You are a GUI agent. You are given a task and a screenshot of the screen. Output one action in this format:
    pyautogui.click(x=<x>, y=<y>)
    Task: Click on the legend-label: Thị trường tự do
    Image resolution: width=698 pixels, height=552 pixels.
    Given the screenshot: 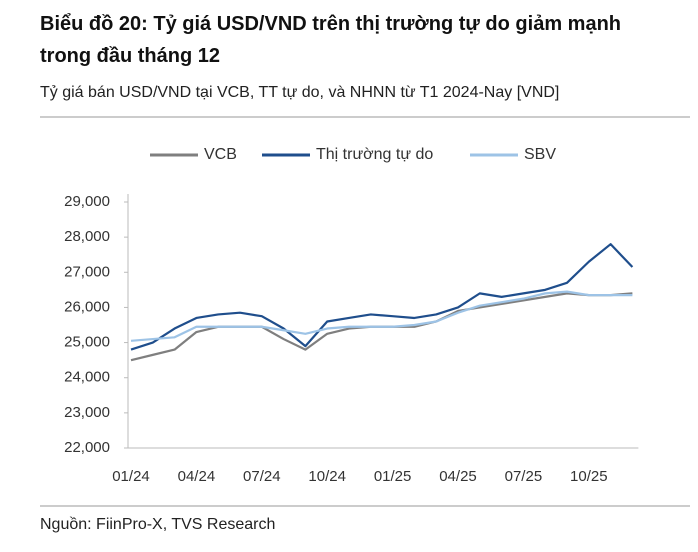 What is the action you would take?
    pyautogui.click(x=374, y=154)
    